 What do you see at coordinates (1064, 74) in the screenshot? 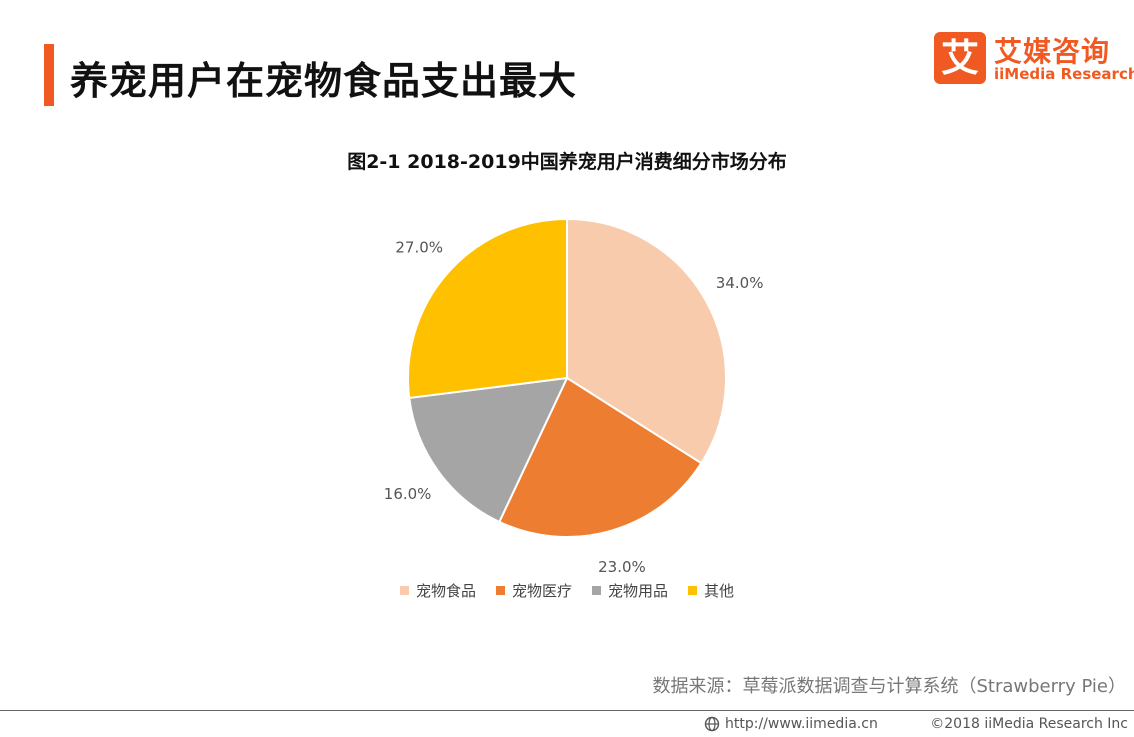
I see `logo-name-en: iiMedia Research` at bounding box center [1064, 74].